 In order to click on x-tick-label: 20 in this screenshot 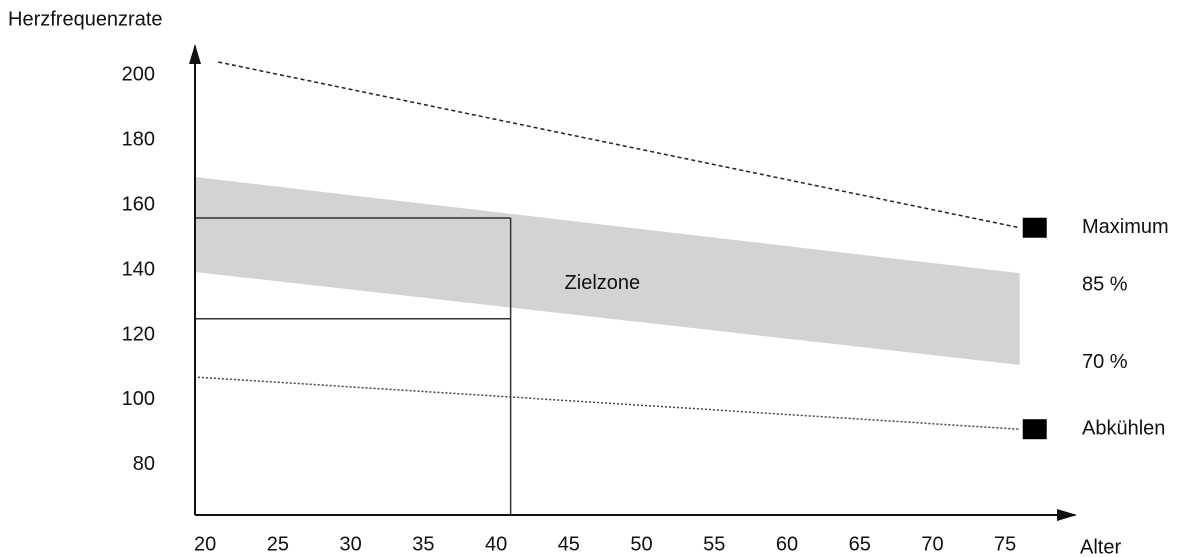, I will do `click(205, 544)`.